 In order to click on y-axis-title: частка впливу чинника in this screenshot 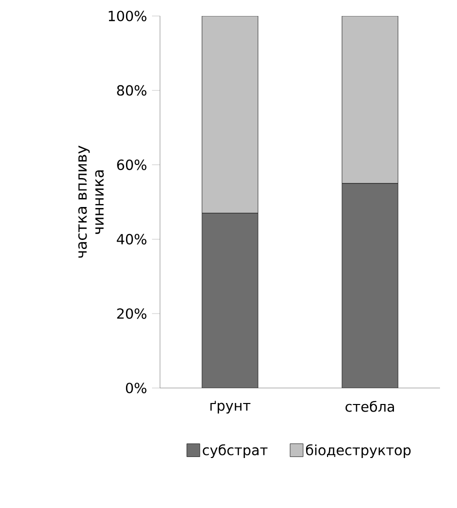, I will do `click(91, 202)`.